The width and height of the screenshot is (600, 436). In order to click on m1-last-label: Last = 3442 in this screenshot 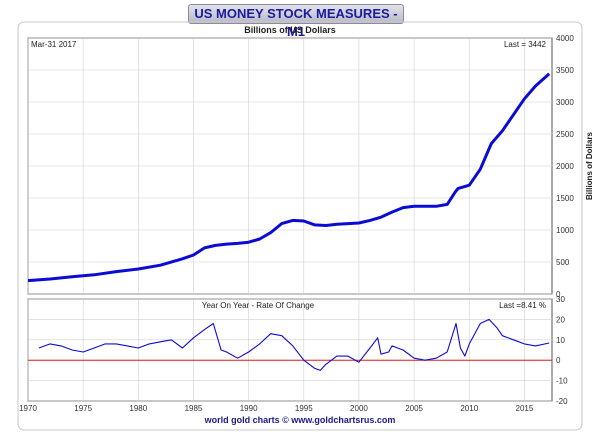, I will do `click(525, 44)`.